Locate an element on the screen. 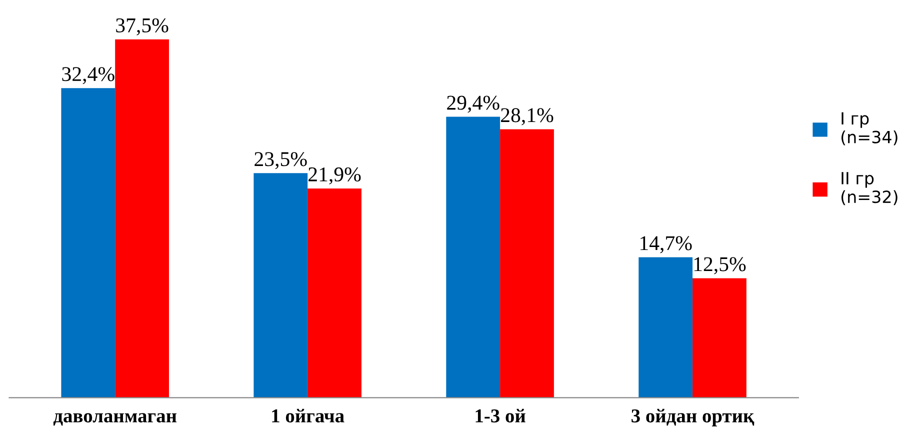  data-label: 29,4% is located at coordinates (473, 104).